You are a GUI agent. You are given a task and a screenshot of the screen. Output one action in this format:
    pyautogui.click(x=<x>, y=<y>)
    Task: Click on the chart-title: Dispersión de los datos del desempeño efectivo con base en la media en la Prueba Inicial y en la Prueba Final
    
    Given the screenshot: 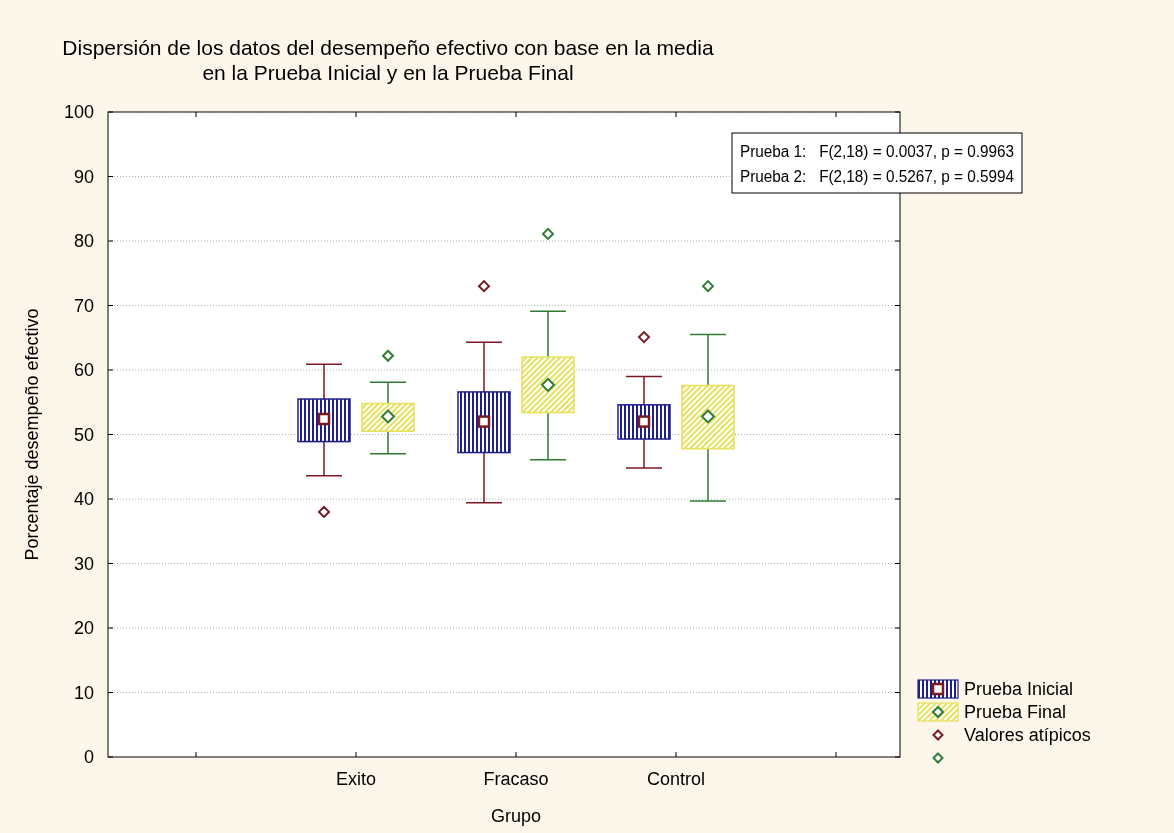 What is the action you would take?
    pyautogui.click(x=388, y=60)
    